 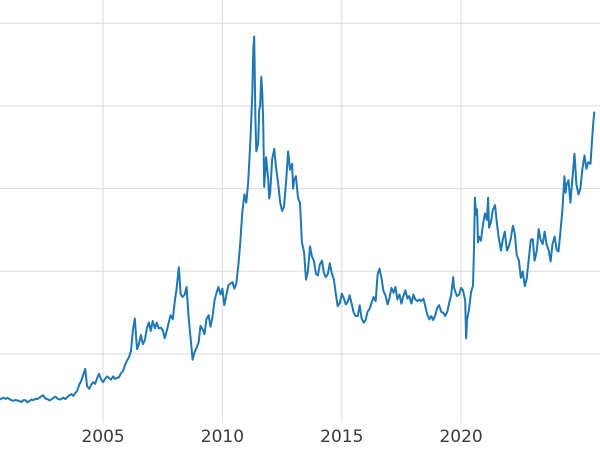 What do you see at coordinates (281, 437) in the screenshot?
I see `x-axis-tick-labels: 2005 2010 2015 2020` at bounding box center [281, 437].